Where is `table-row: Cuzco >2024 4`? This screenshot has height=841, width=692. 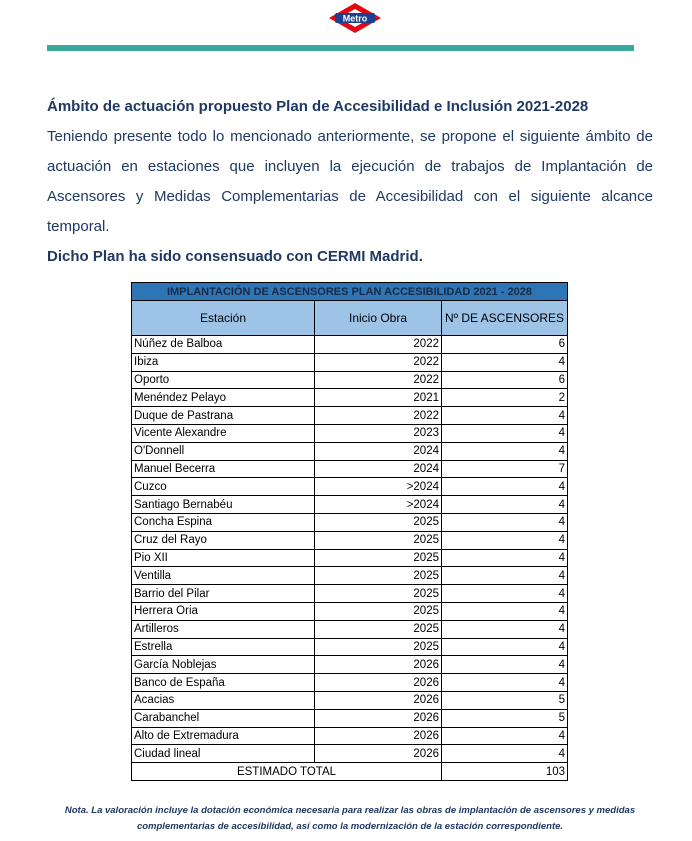
table-row: Cuzco >2024 4 is located at coordinates (349, 487).